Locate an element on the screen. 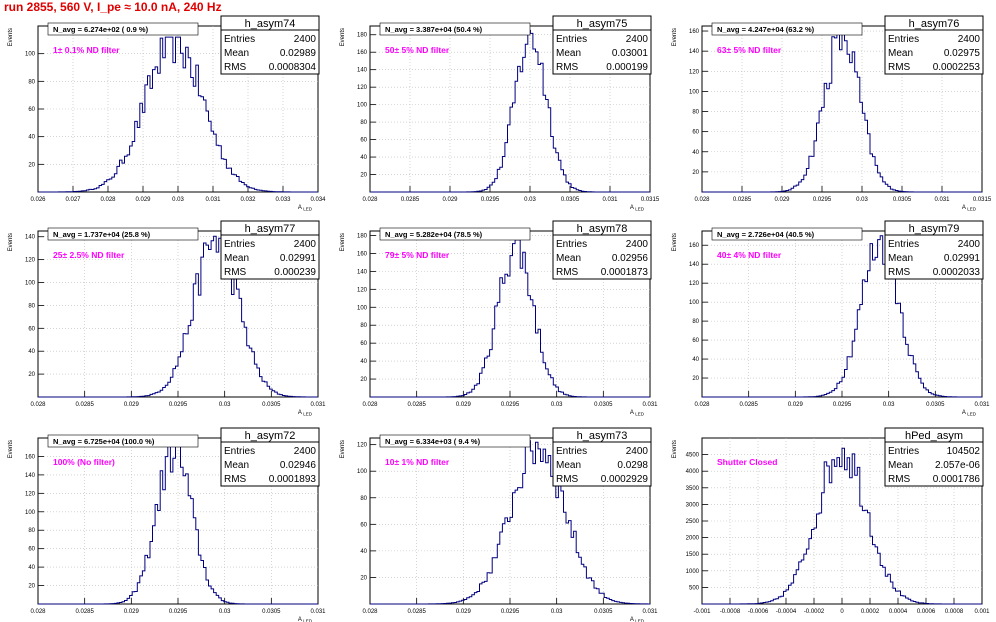 The height and width of the screenshot is (622, 996). x-tick-label: 0.0295 is located at coordinates (510, 612).